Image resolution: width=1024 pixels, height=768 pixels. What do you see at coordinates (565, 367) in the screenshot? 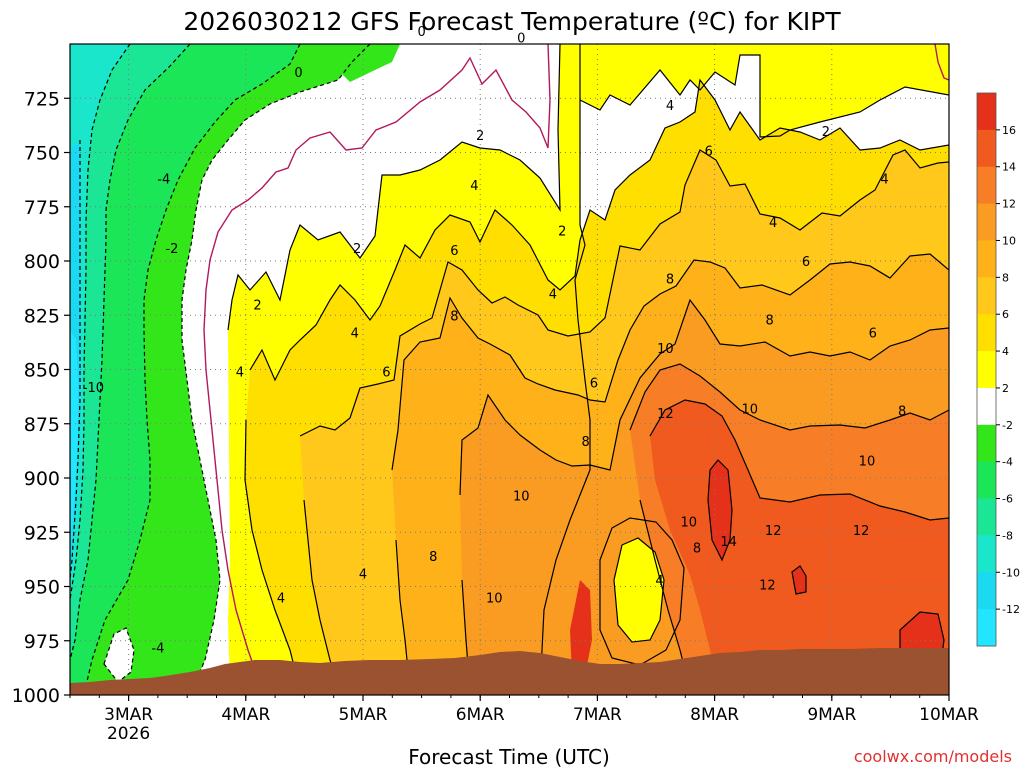
I see `contour-2b` at bounding box center [565, 367].